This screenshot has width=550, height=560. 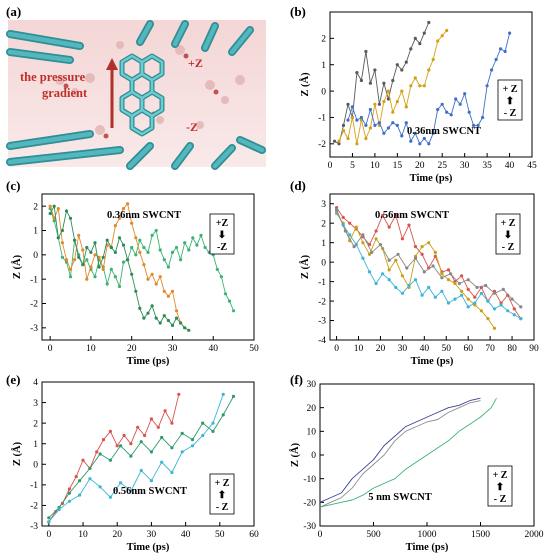 I want to click on chart-b-y-tick-label: 0, so click(x=323, y=92).